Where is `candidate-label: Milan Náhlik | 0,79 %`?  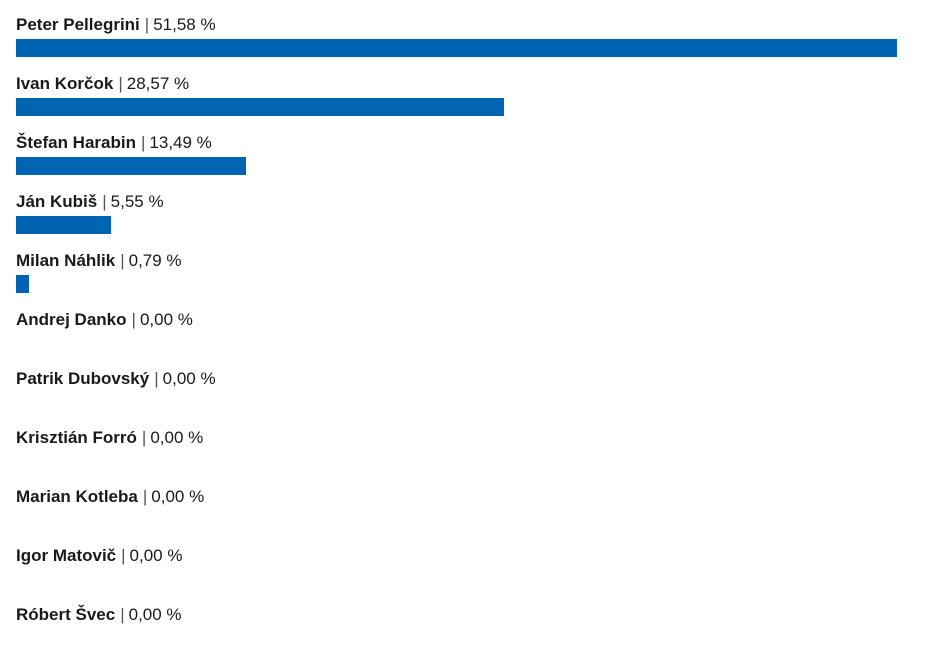 candidate-label: Milan Náhlik | 0,79 % is located at coordinates (99, 261).